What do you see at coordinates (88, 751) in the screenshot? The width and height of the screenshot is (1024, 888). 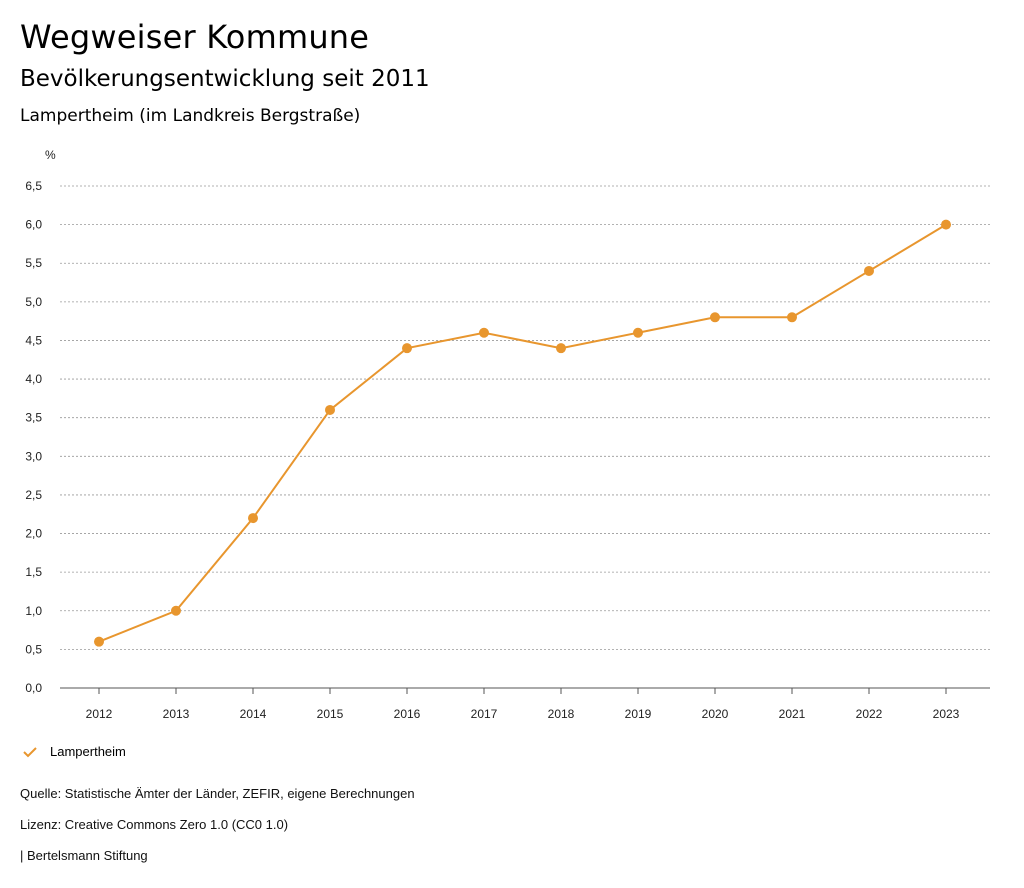 I see `legend-item-lampertheim: Lampertheim` at bounding box center [88, 751].